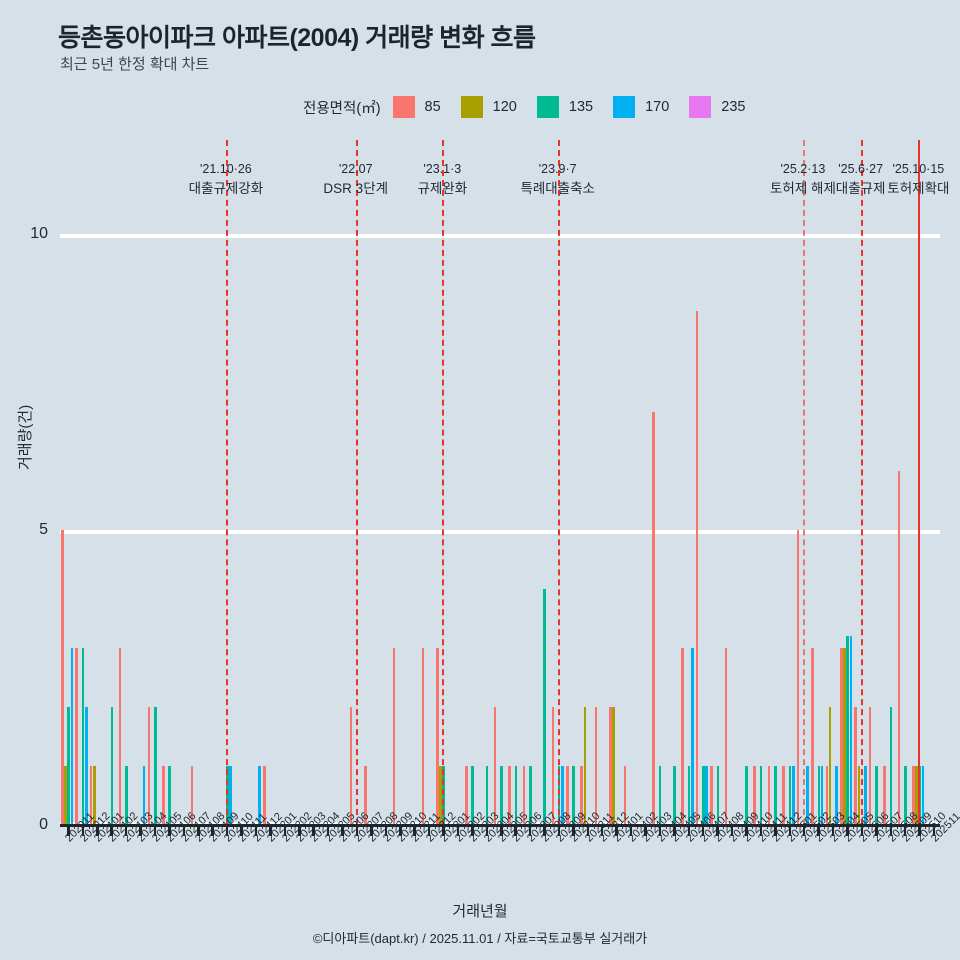 This screenshot has height=960, width=960. What do you see at coordinates (422, 107) in the screenshot?
I see `legend-item-85: 85` at bounding box center [422, 107].